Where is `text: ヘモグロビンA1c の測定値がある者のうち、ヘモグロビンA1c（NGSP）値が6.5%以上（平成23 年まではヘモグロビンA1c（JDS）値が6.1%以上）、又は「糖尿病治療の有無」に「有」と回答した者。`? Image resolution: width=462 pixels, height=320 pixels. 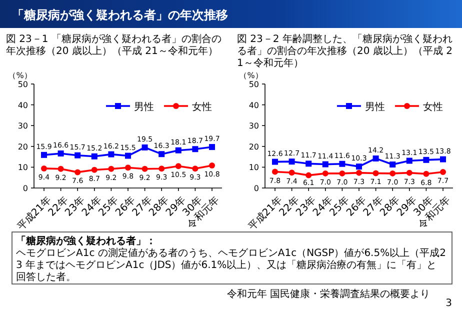 text: ヘモグロビンA1c の測定値がある者のうち、ヘモグロビンA1c（NGSP）値が6.5%以上（平成23 年まではヘモグロビンA1c（JDS）値が6.1%以上）、又は「糖尿病治療の有無」に「有」と回答した者。 is located at coordinates (231, 265).